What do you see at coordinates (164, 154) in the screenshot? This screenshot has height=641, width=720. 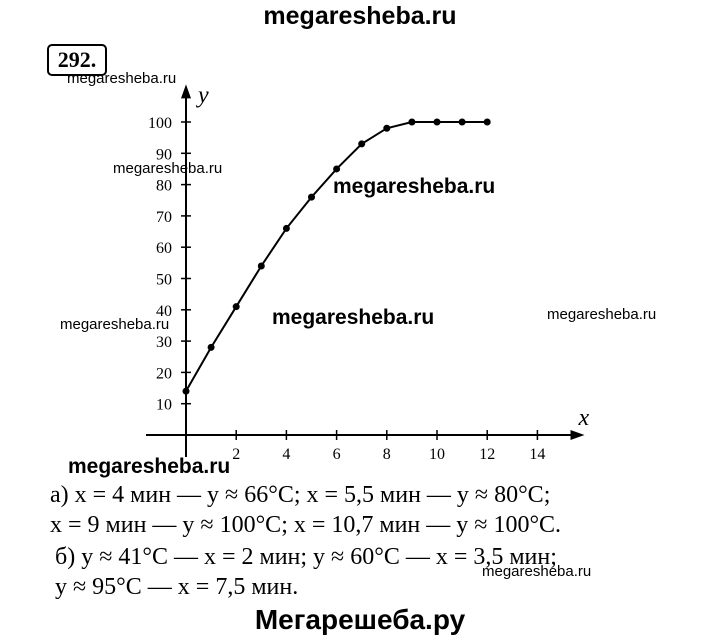 I see `y-tick-label: 90` at bounding box center [164, 154].